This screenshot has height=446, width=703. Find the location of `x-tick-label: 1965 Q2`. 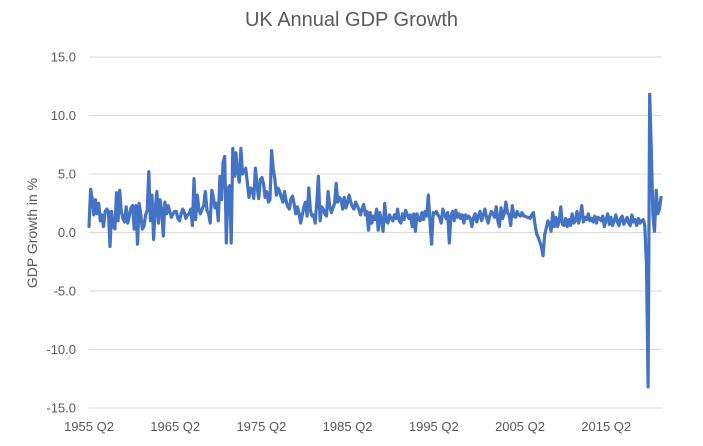

x-tick-label: 1965 Q2 is located at coordinates (175, 426).